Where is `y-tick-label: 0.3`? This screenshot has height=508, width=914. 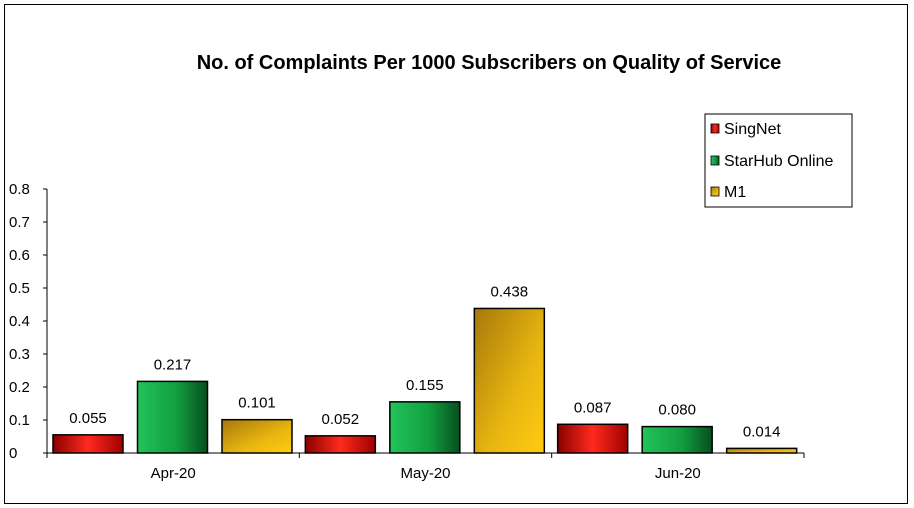
y-tick-label: 0.3 is located at coordinates (19, 354).